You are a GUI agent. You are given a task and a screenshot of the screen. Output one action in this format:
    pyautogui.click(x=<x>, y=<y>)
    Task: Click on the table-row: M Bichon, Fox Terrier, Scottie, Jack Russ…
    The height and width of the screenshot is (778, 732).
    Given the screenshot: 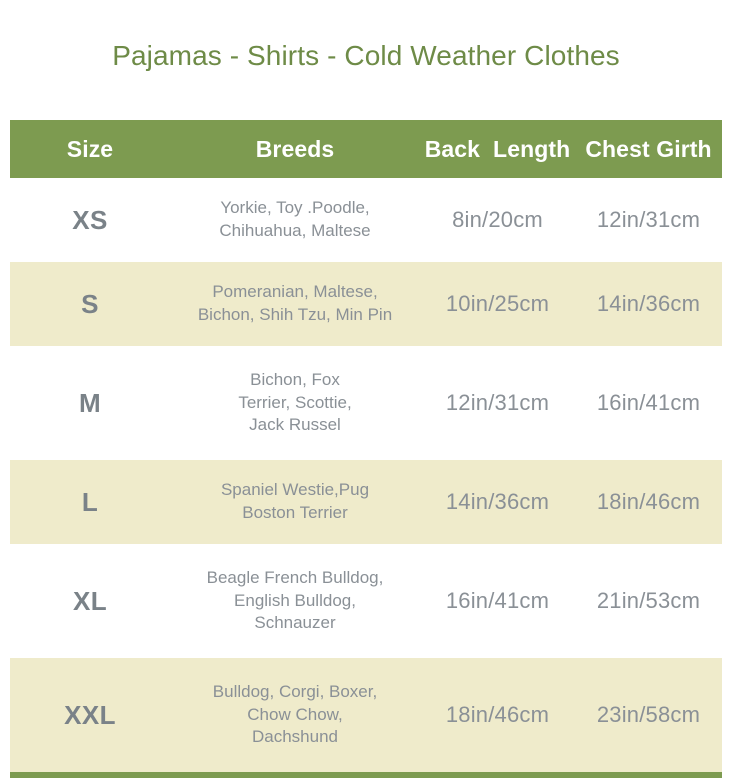 What is the action you would take?
    pyautogui.click(x=366, y=403)
    